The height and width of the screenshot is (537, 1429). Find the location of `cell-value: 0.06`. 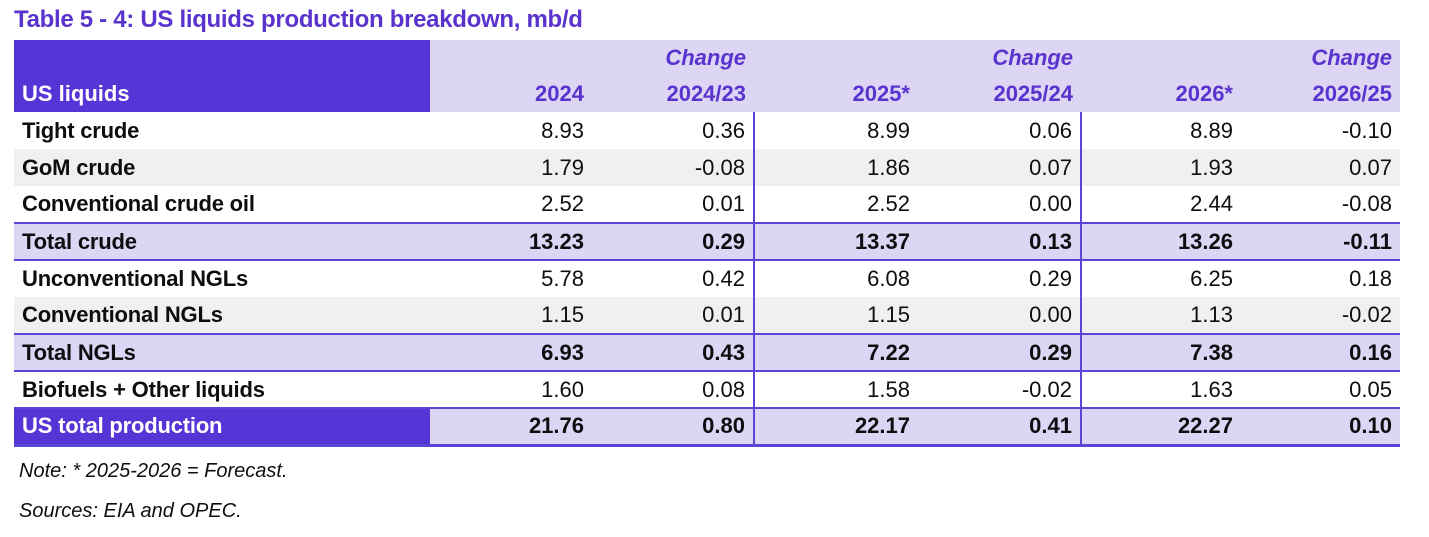

cell-value: 0.06 is located at coordinates (1000, 130).